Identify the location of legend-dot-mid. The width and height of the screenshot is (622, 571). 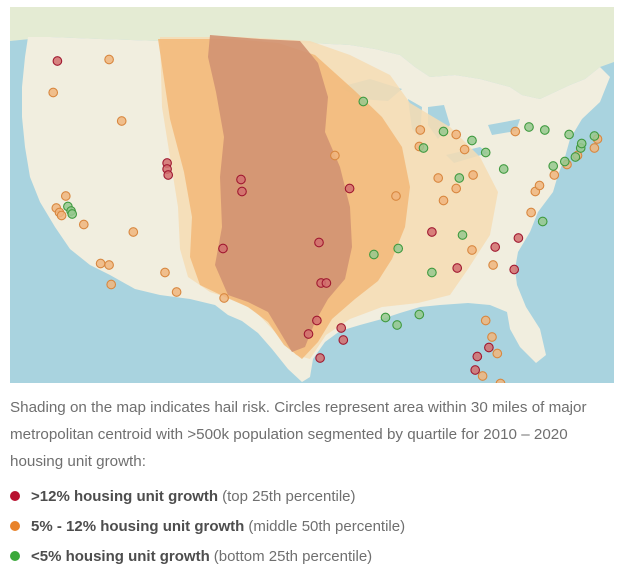
(15, 526).